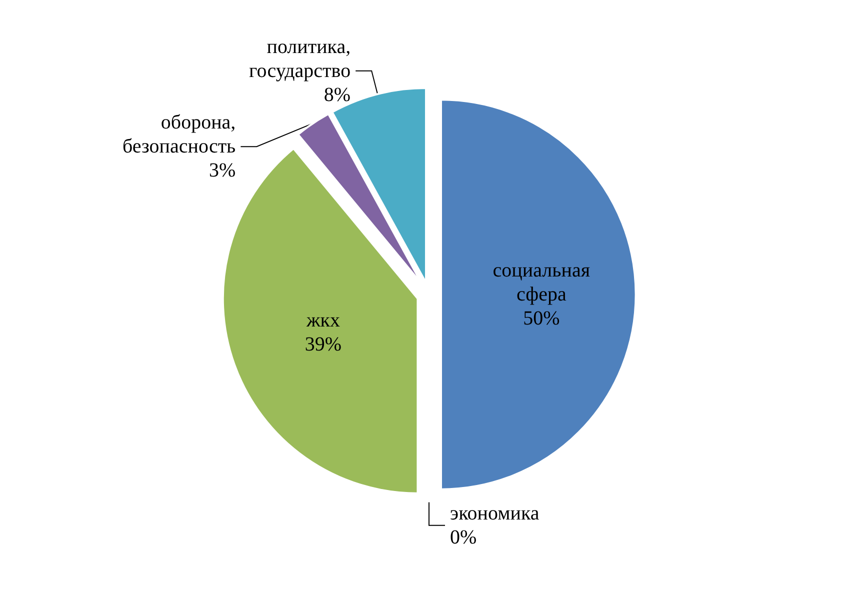 The image size is (858, 589). Describe the element at coordinates (337, 95) in the screenshot. I see `data-label: 8%` at that location.